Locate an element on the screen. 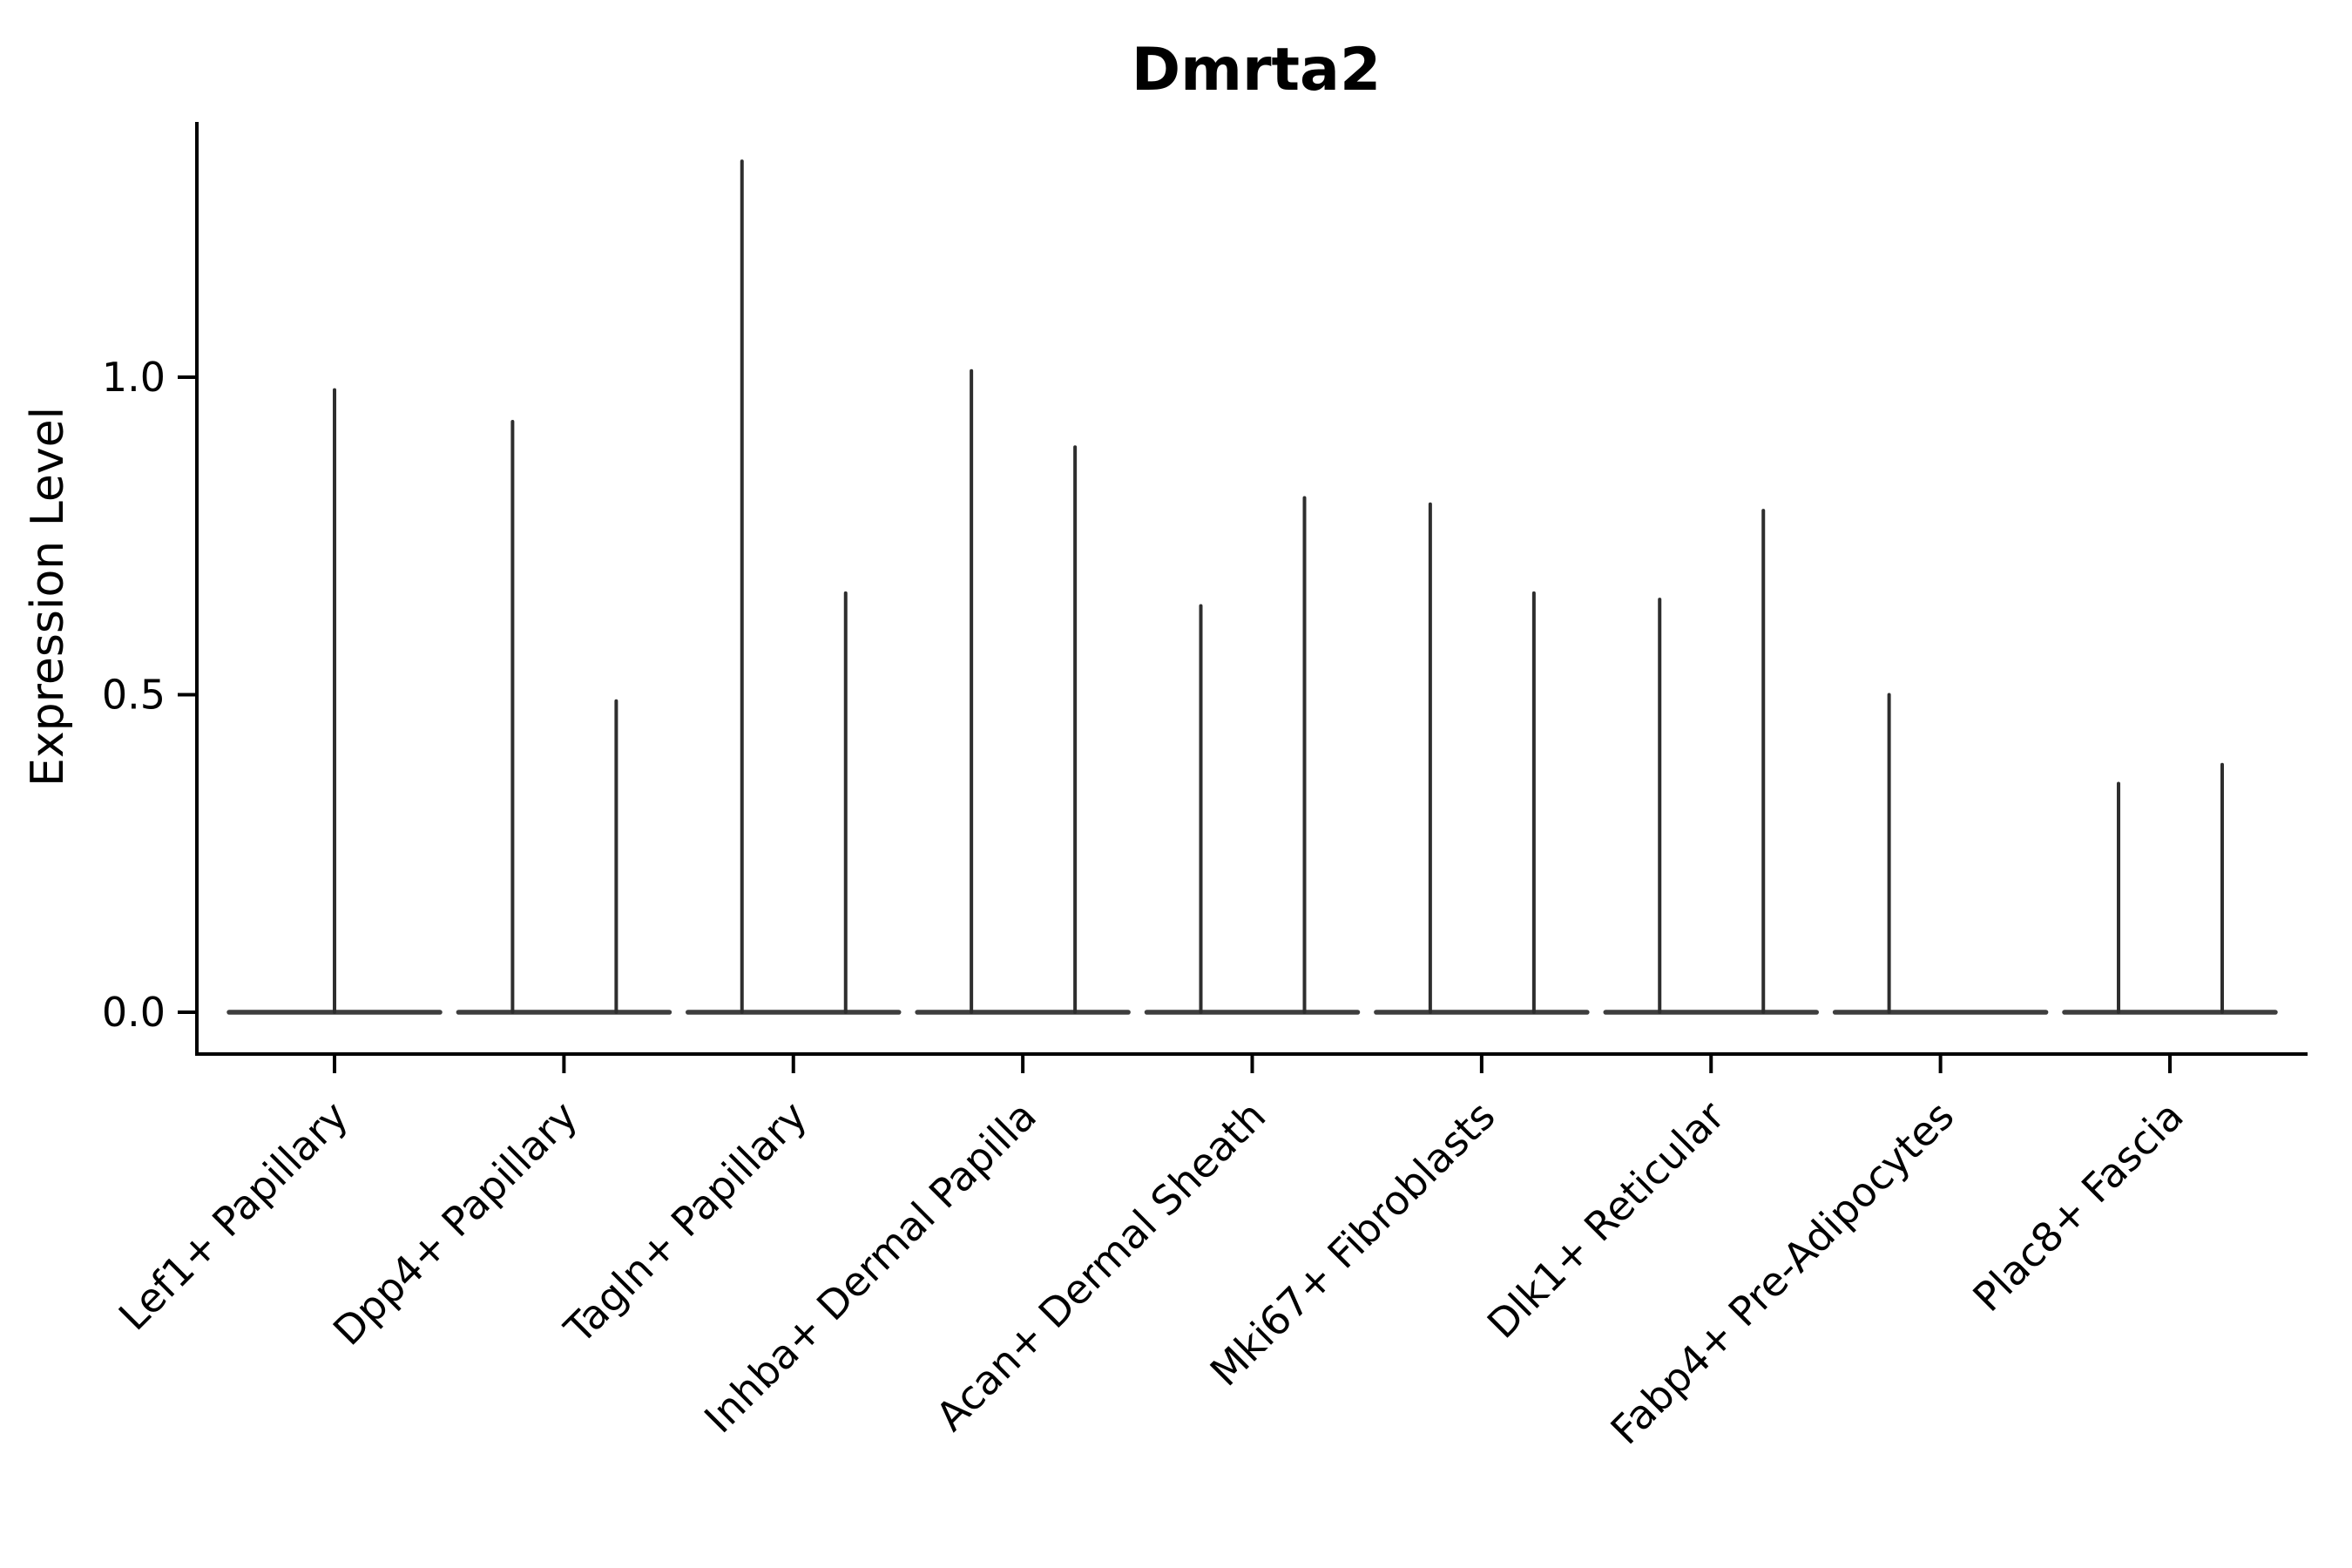 This screenshot has width=2352, height=1568. x-tick-label: Tagln+ Papillary is located at coordinates (685, 1223).